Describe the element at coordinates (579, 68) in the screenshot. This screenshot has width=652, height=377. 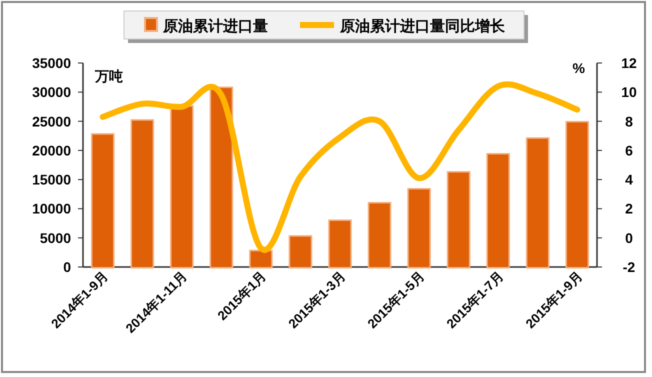
I see `y2-axis-title: %` at that location.